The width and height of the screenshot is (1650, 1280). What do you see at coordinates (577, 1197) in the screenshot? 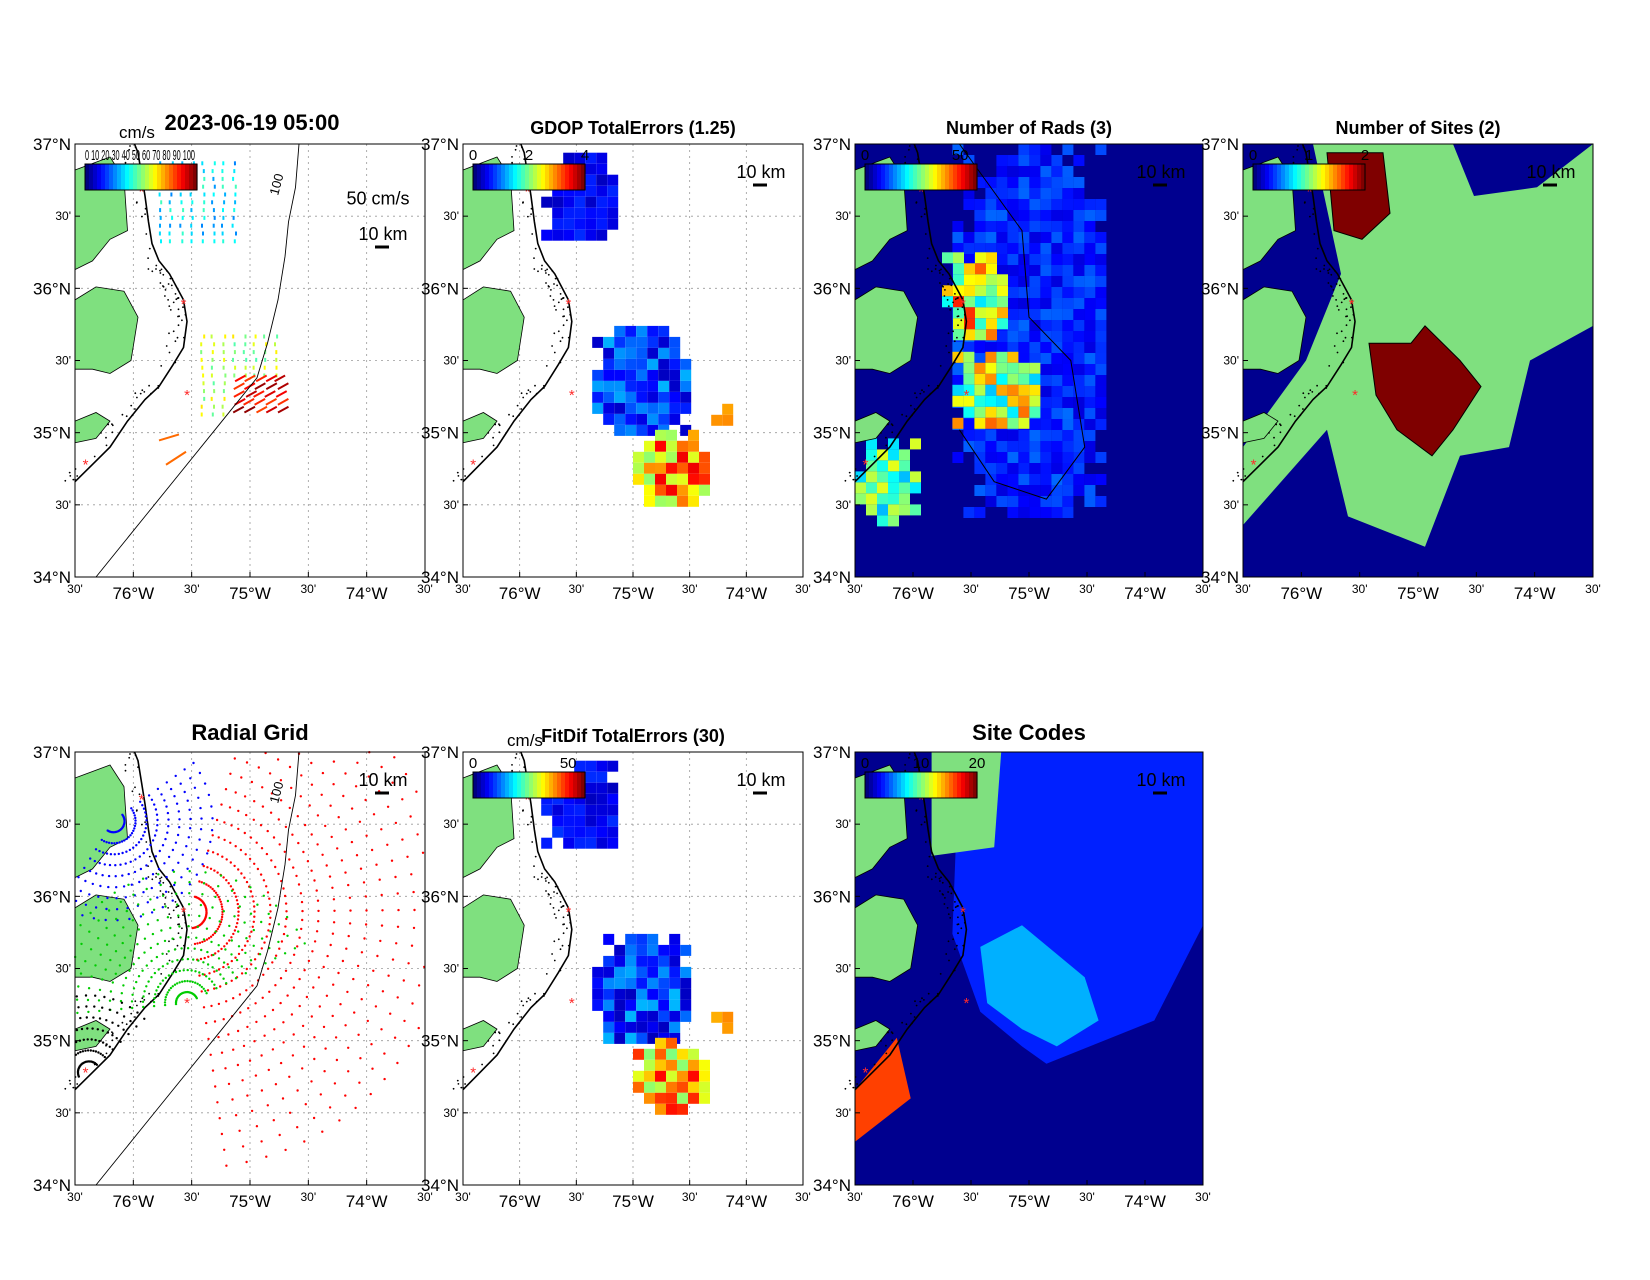
I see `lon-tick-label: 30'` at bounding box center [577, 1197].